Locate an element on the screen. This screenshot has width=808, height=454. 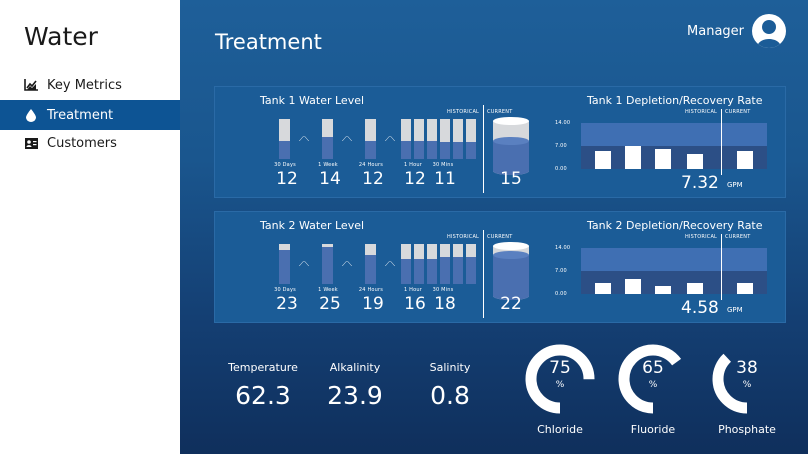
rate-title: Tank 1 Depletion/Recovery Rate is located at coordinates (675, 100).